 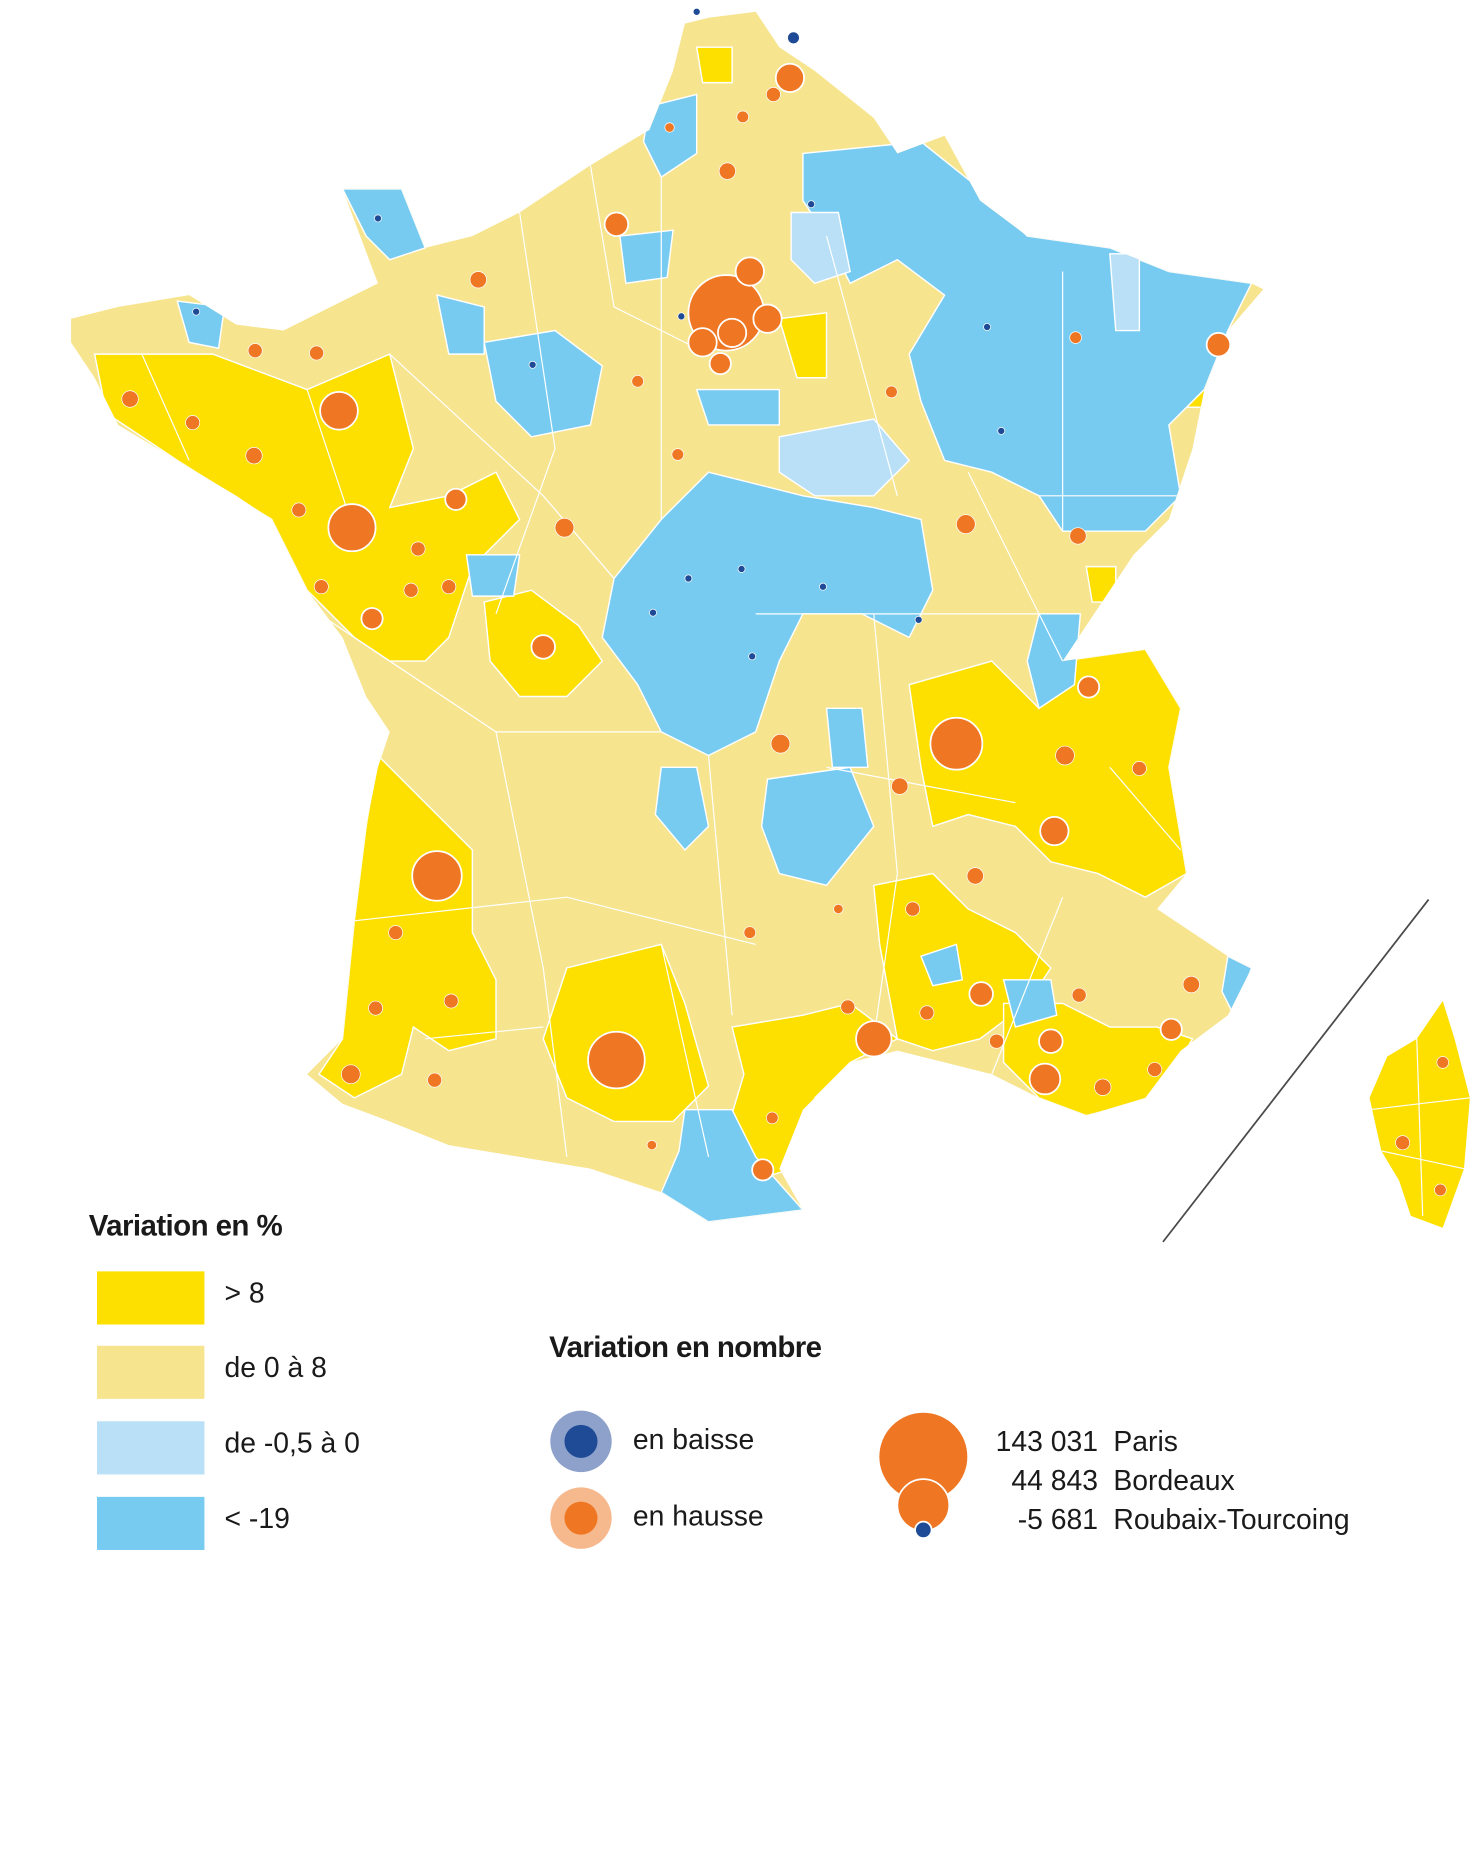 What do you see at coordinates (581, 1518) in the screenshot?
I see `legend-dot` at bounding box center [581, 1518].